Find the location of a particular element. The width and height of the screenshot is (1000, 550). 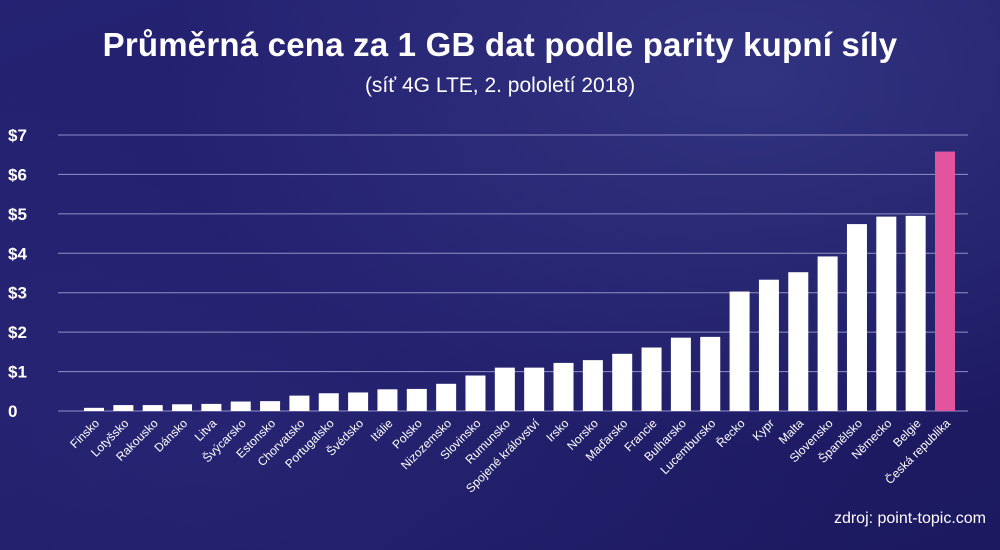

x-tick-label: Dánsko is located at coordinates (170, 435).